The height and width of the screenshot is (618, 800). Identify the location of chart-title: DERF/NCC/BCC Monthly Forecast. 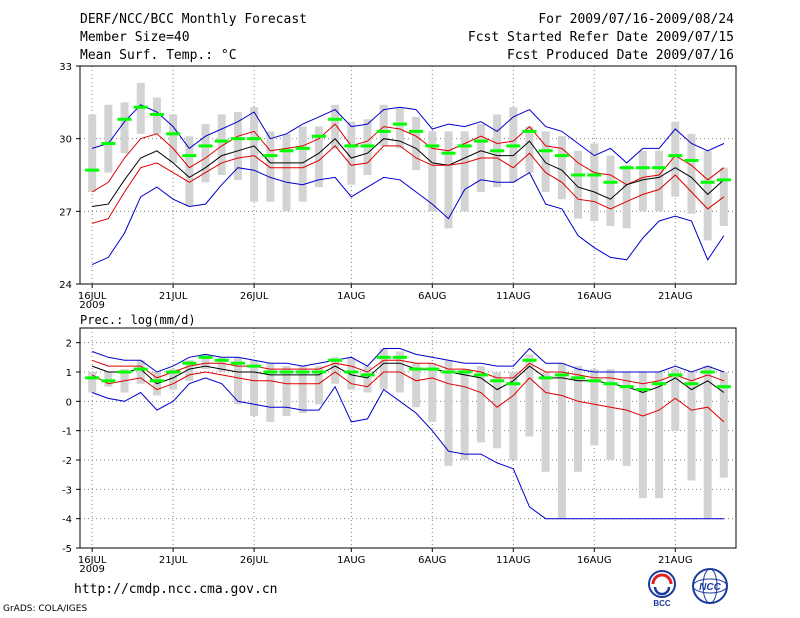
(193, 19).